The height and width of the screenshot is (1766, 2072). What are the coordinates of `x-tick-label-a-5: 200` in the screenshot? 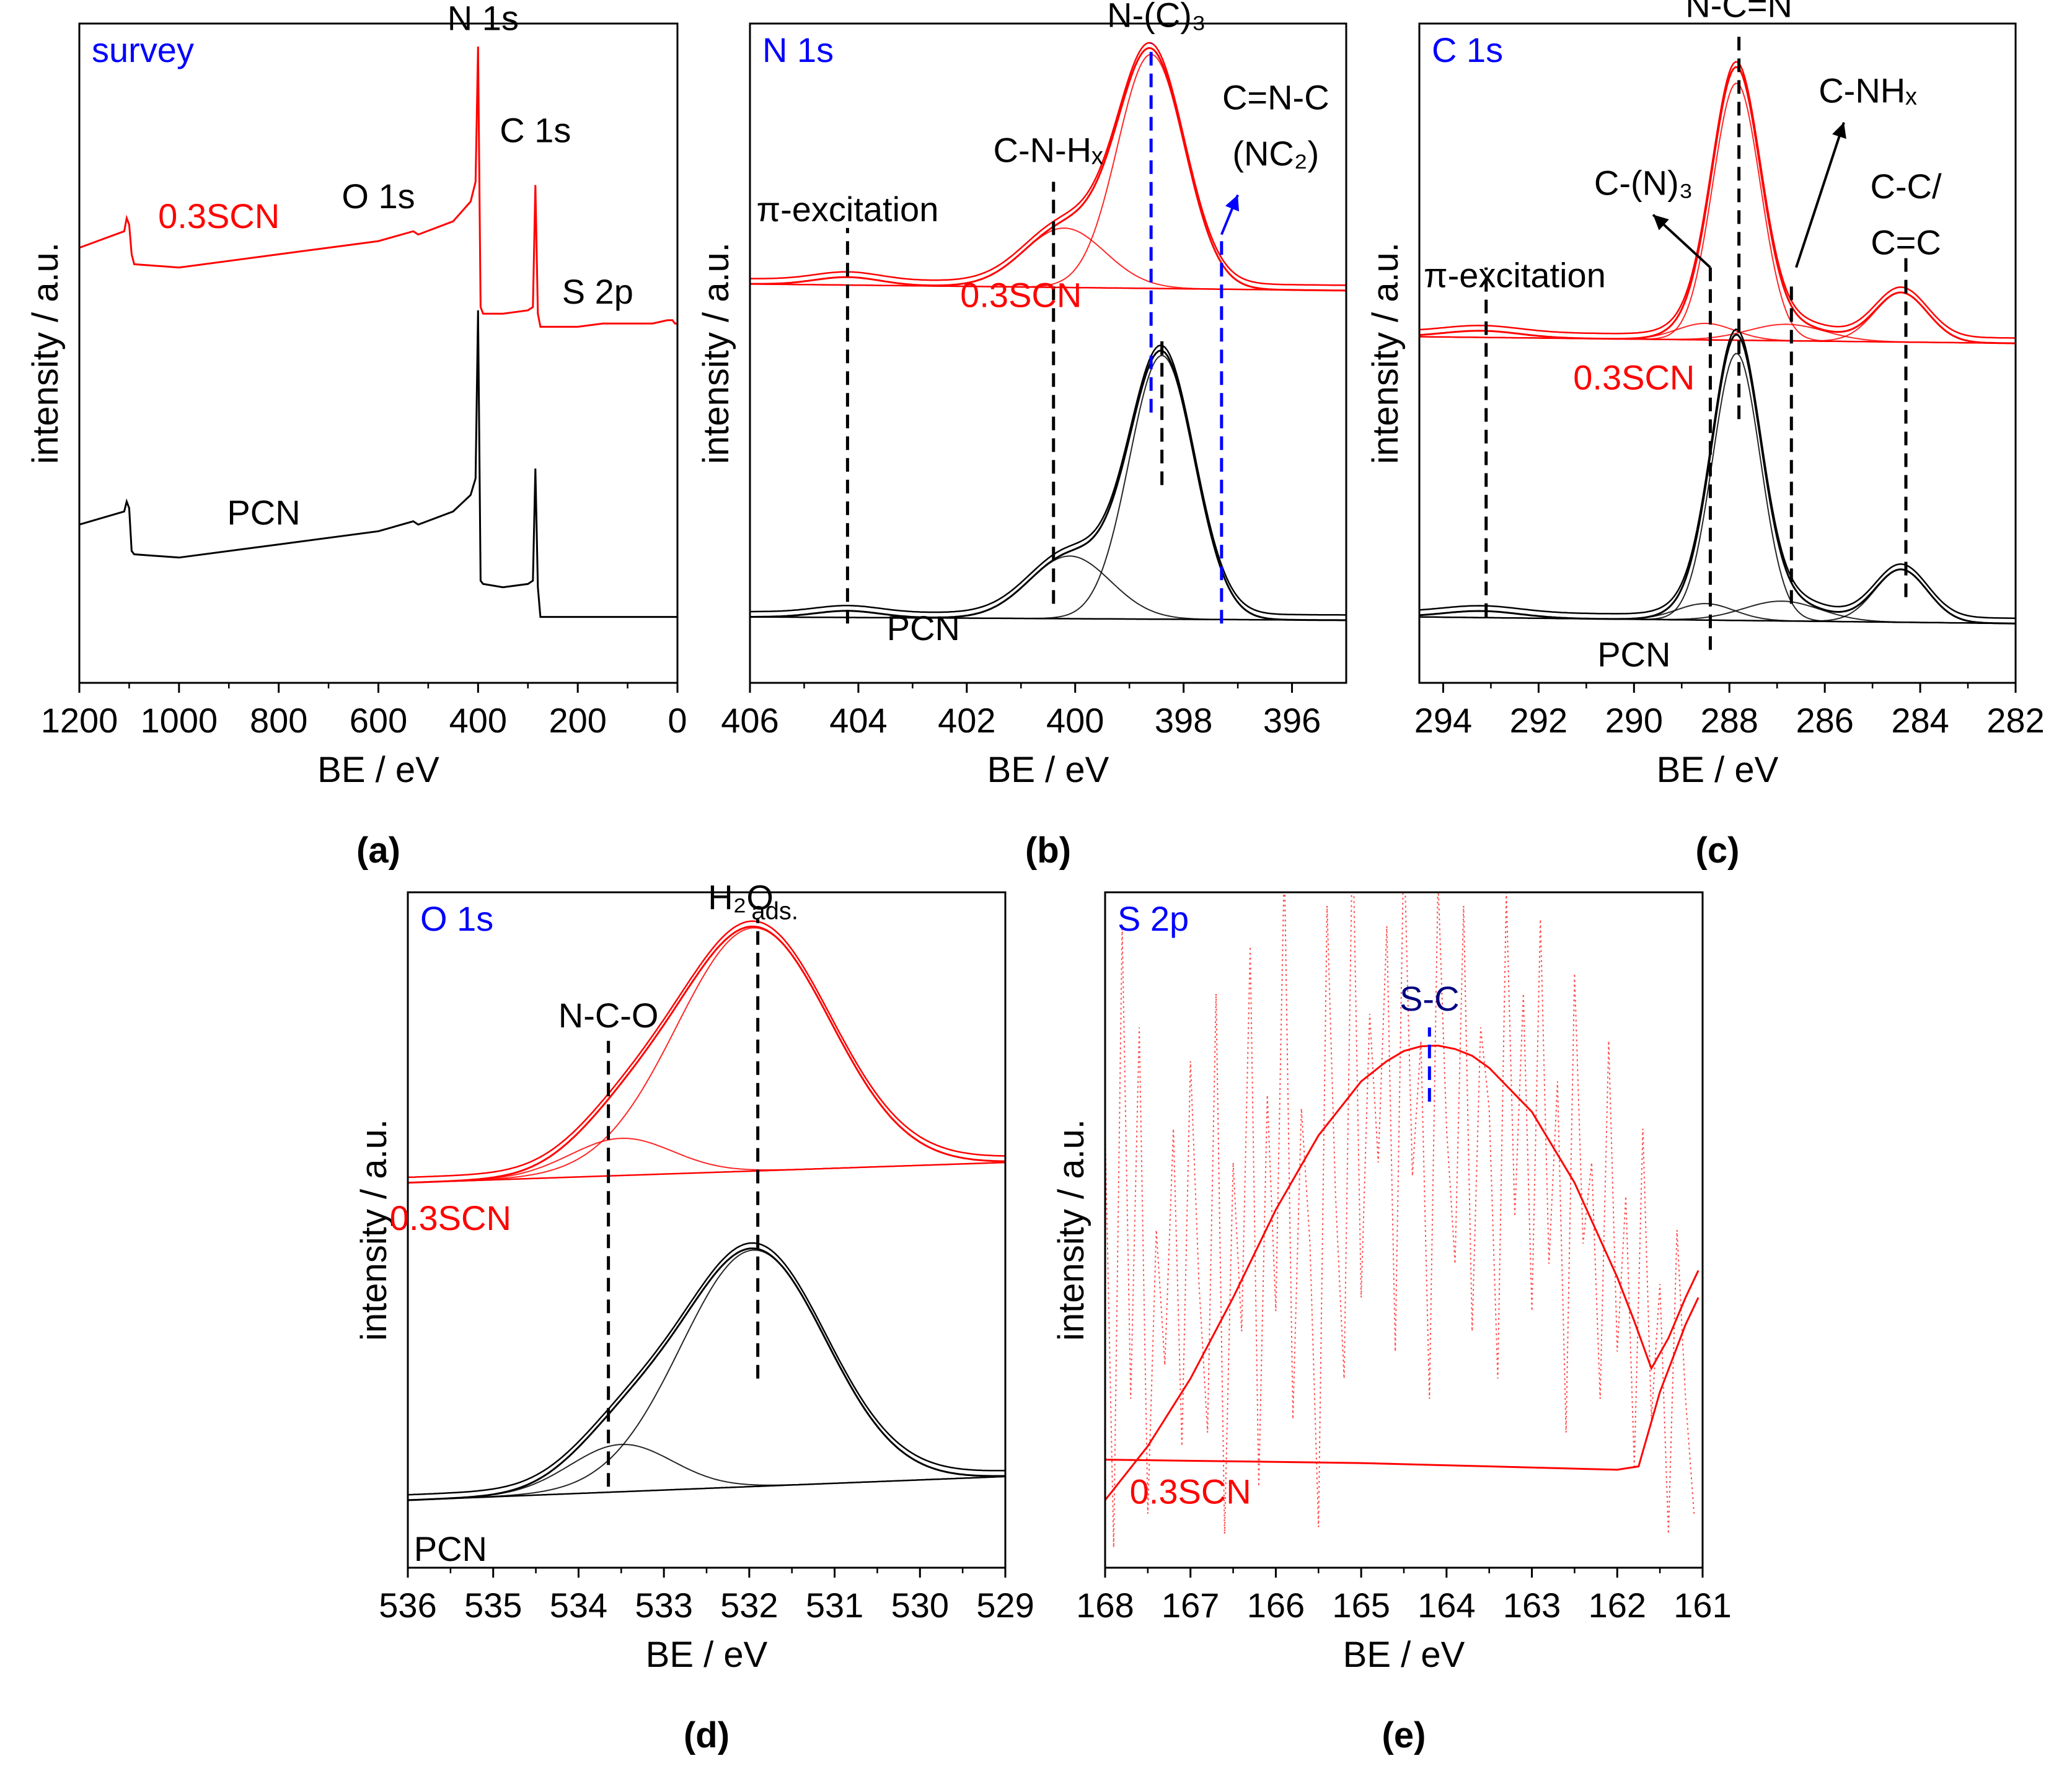 It's located at (578, 720).